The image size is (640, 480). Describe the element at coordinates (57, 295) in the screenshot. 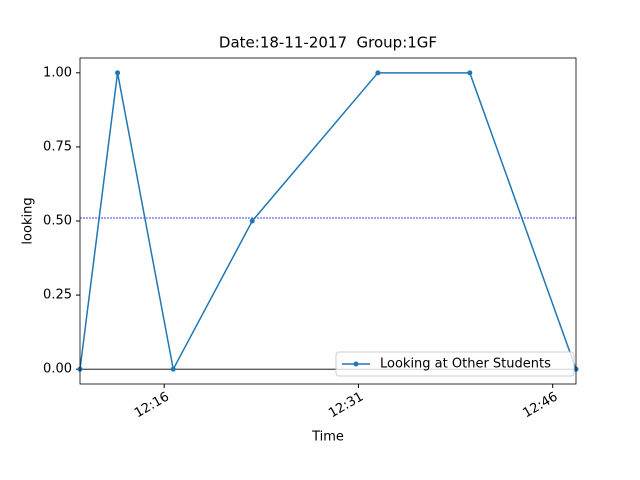

I see `y-tick-label: 0.25` at that location.